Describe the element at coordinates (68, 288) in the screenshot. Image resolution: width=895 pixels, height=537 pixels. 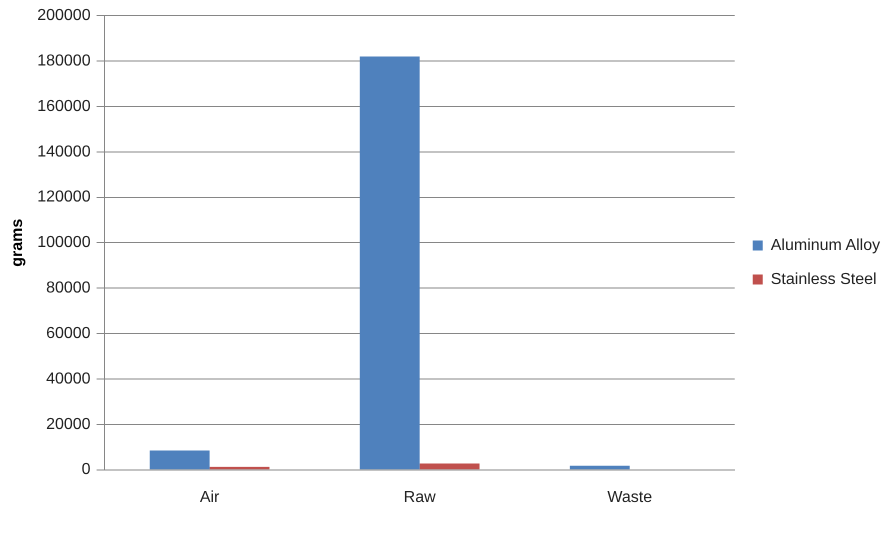
I see `y-tick-label: 80000` at that location.